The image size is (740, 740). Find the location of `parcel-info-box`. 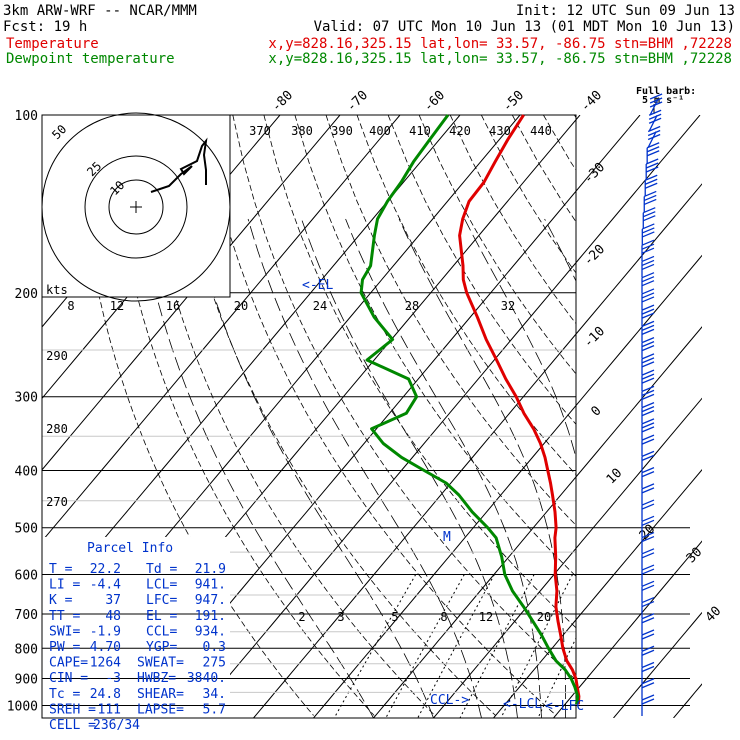

parcel-info-box is located at coordinates (136, 627).